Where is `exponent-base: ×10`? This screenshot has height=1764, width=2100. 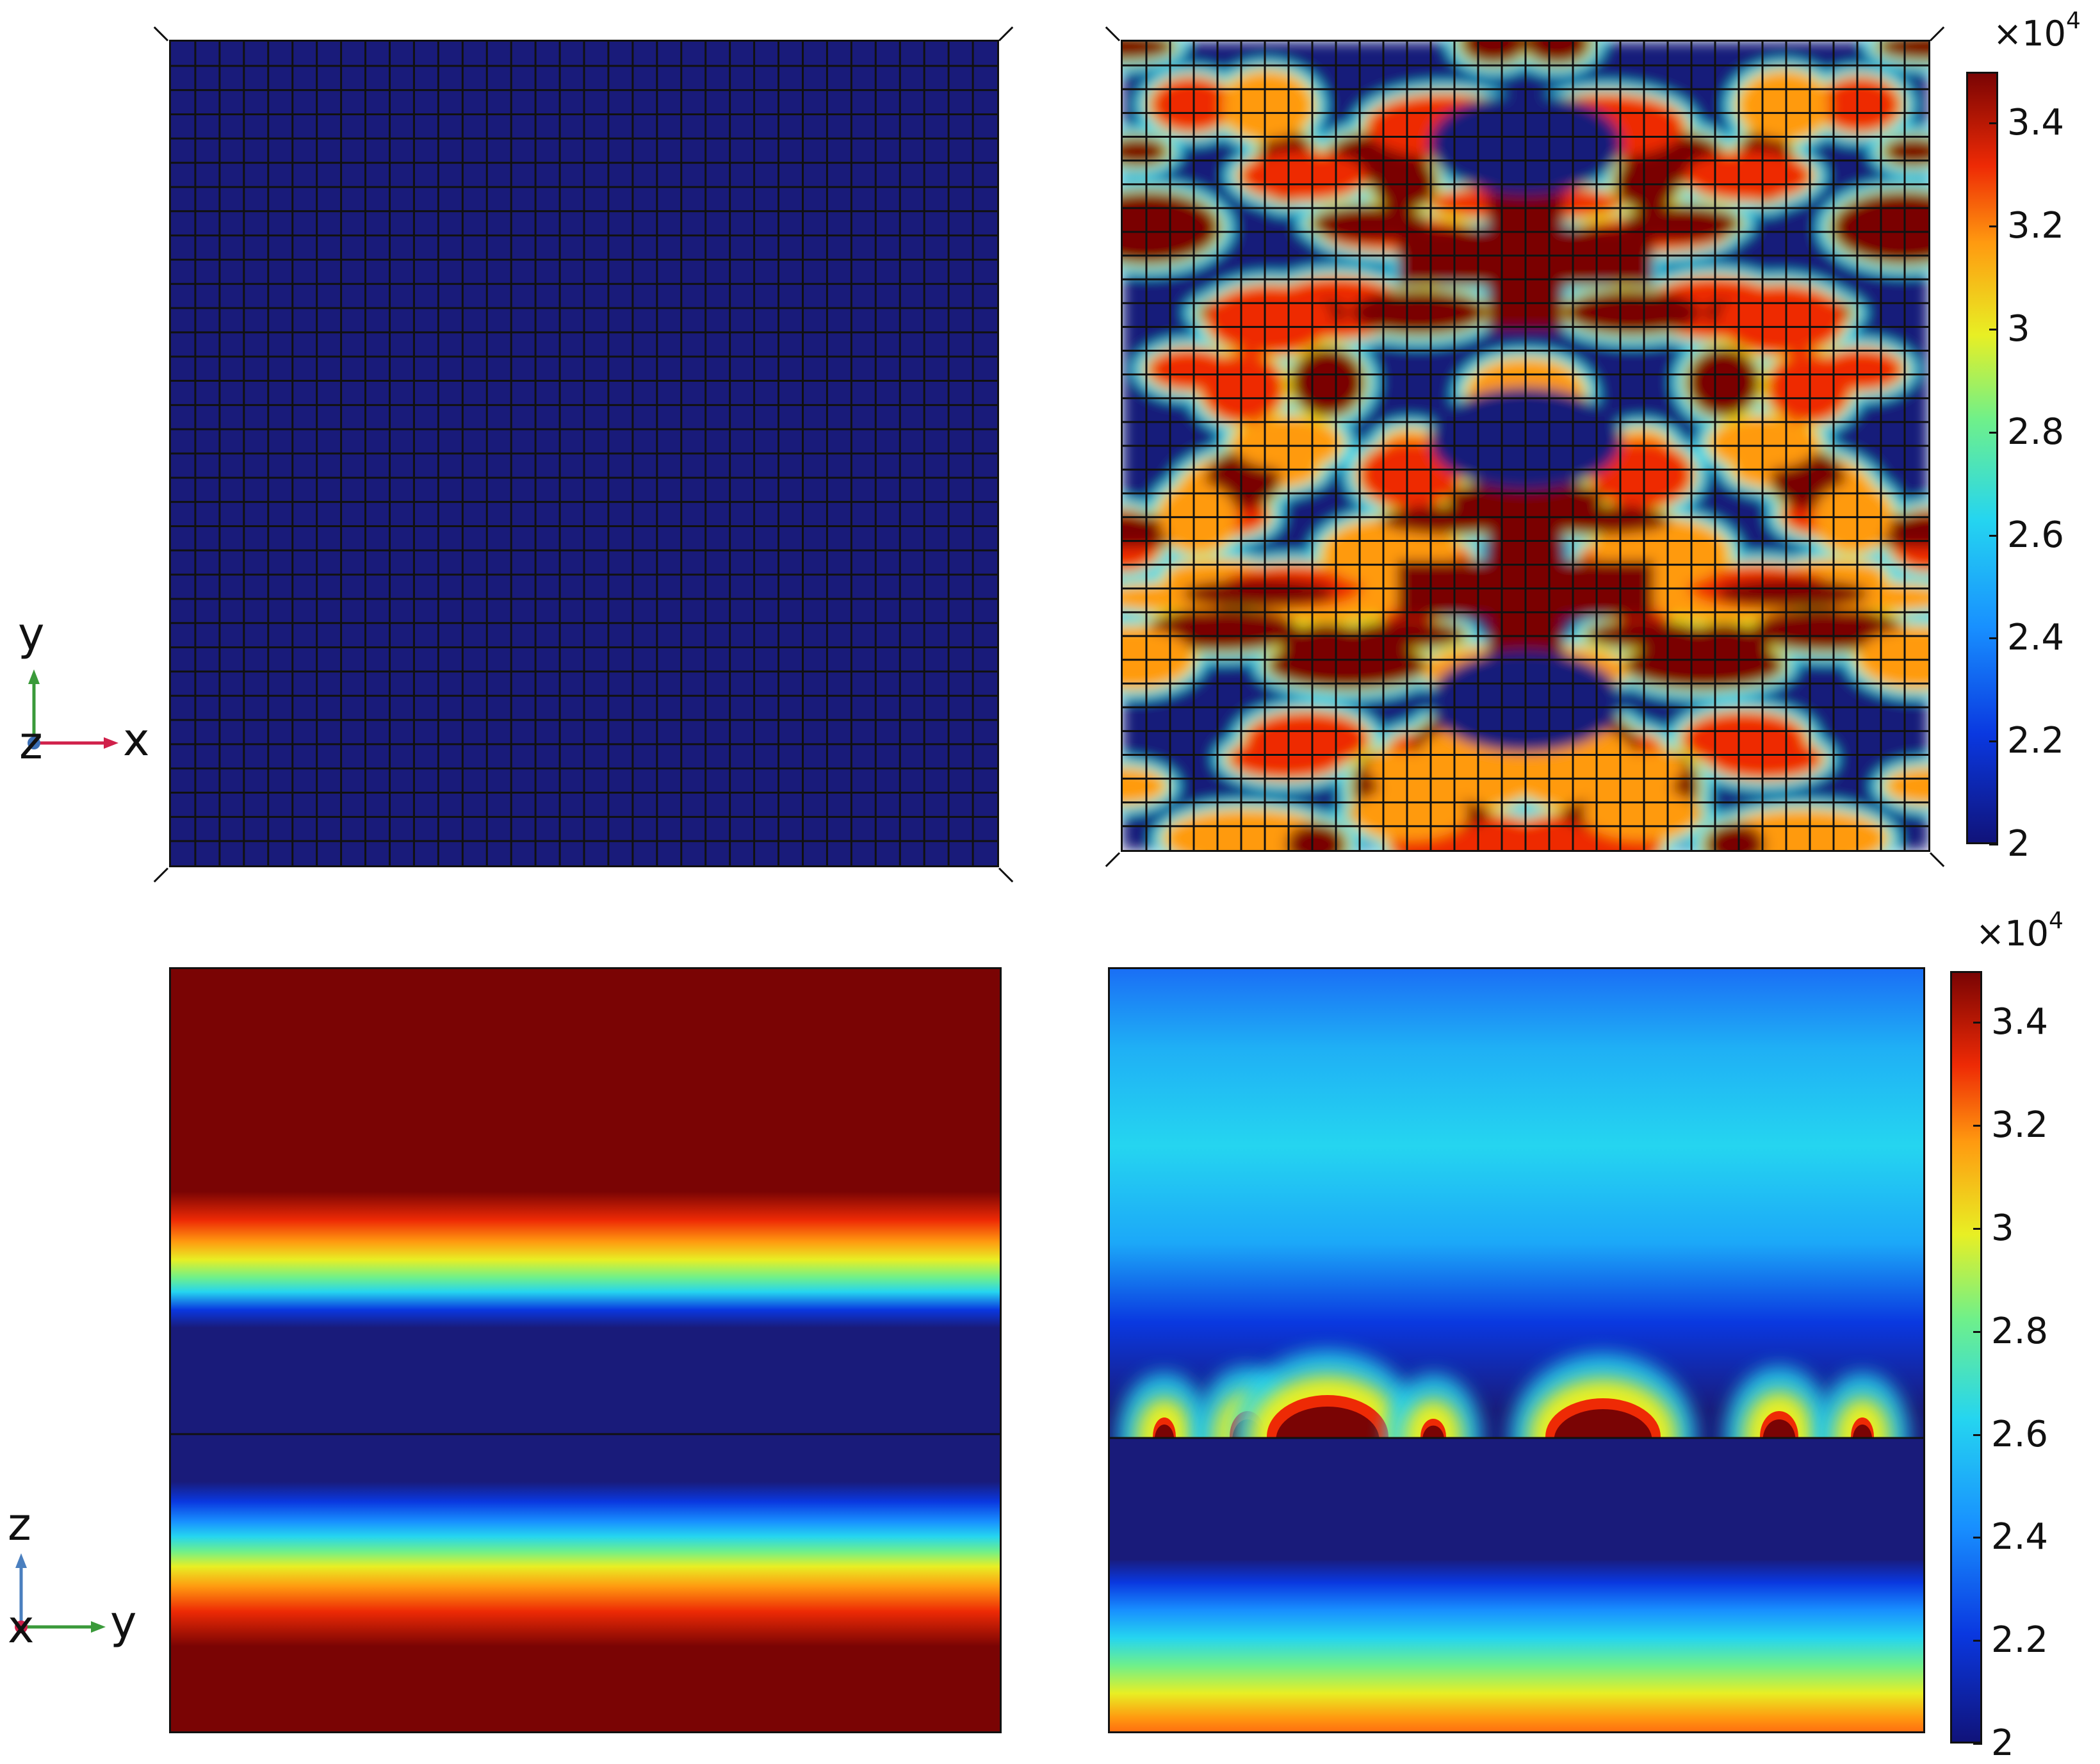 exponent-base: ×10 is located at coordinates (2030, 33).